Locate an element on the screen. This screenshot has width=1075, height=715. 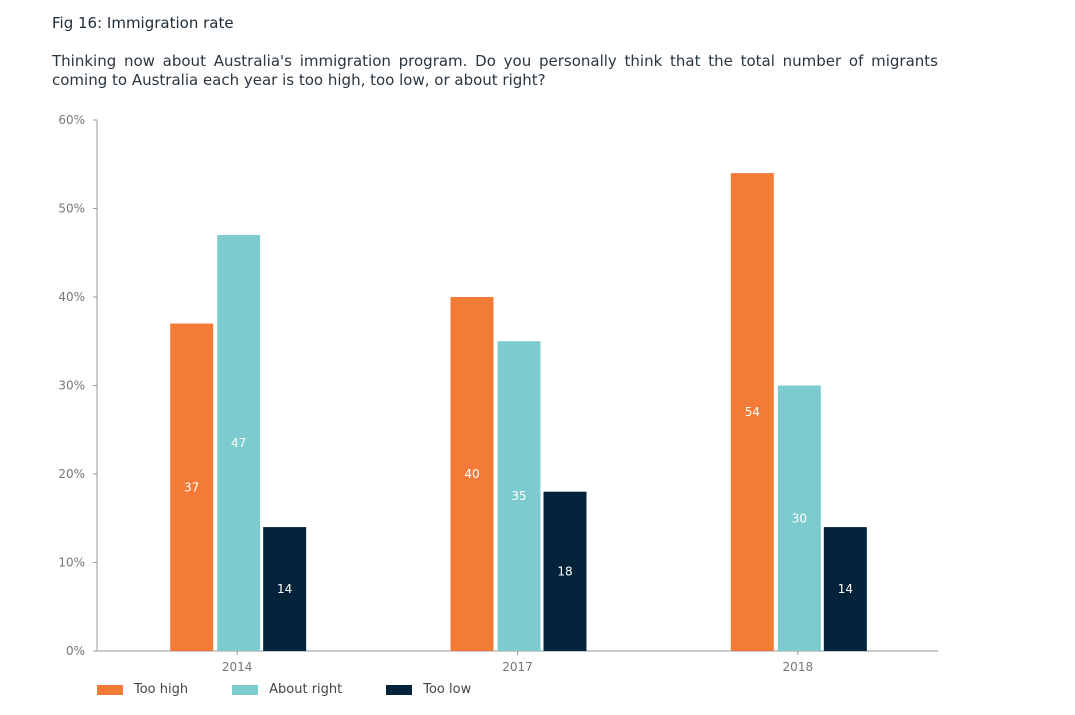
data-label: 37 is located at coordinates (191, 487).